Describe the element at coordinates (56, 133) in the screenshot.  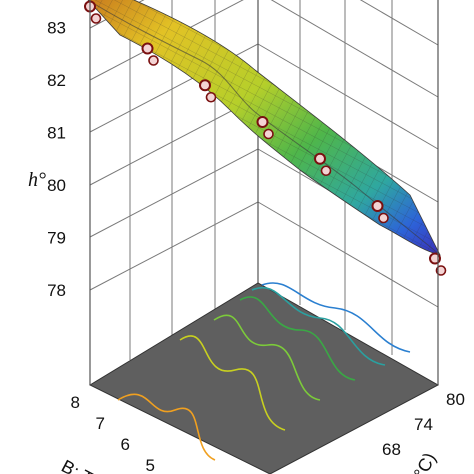
I see `z-tick-label: 81` at that location.